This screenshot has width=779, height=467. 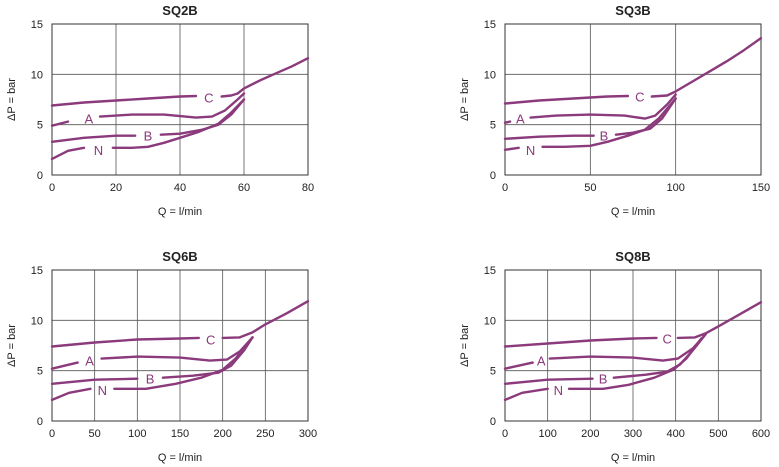 What do you see at coordinates (179, 256) in the screenshot?
I see `chart-title: SQ6B` at bounding box center [179, 256].